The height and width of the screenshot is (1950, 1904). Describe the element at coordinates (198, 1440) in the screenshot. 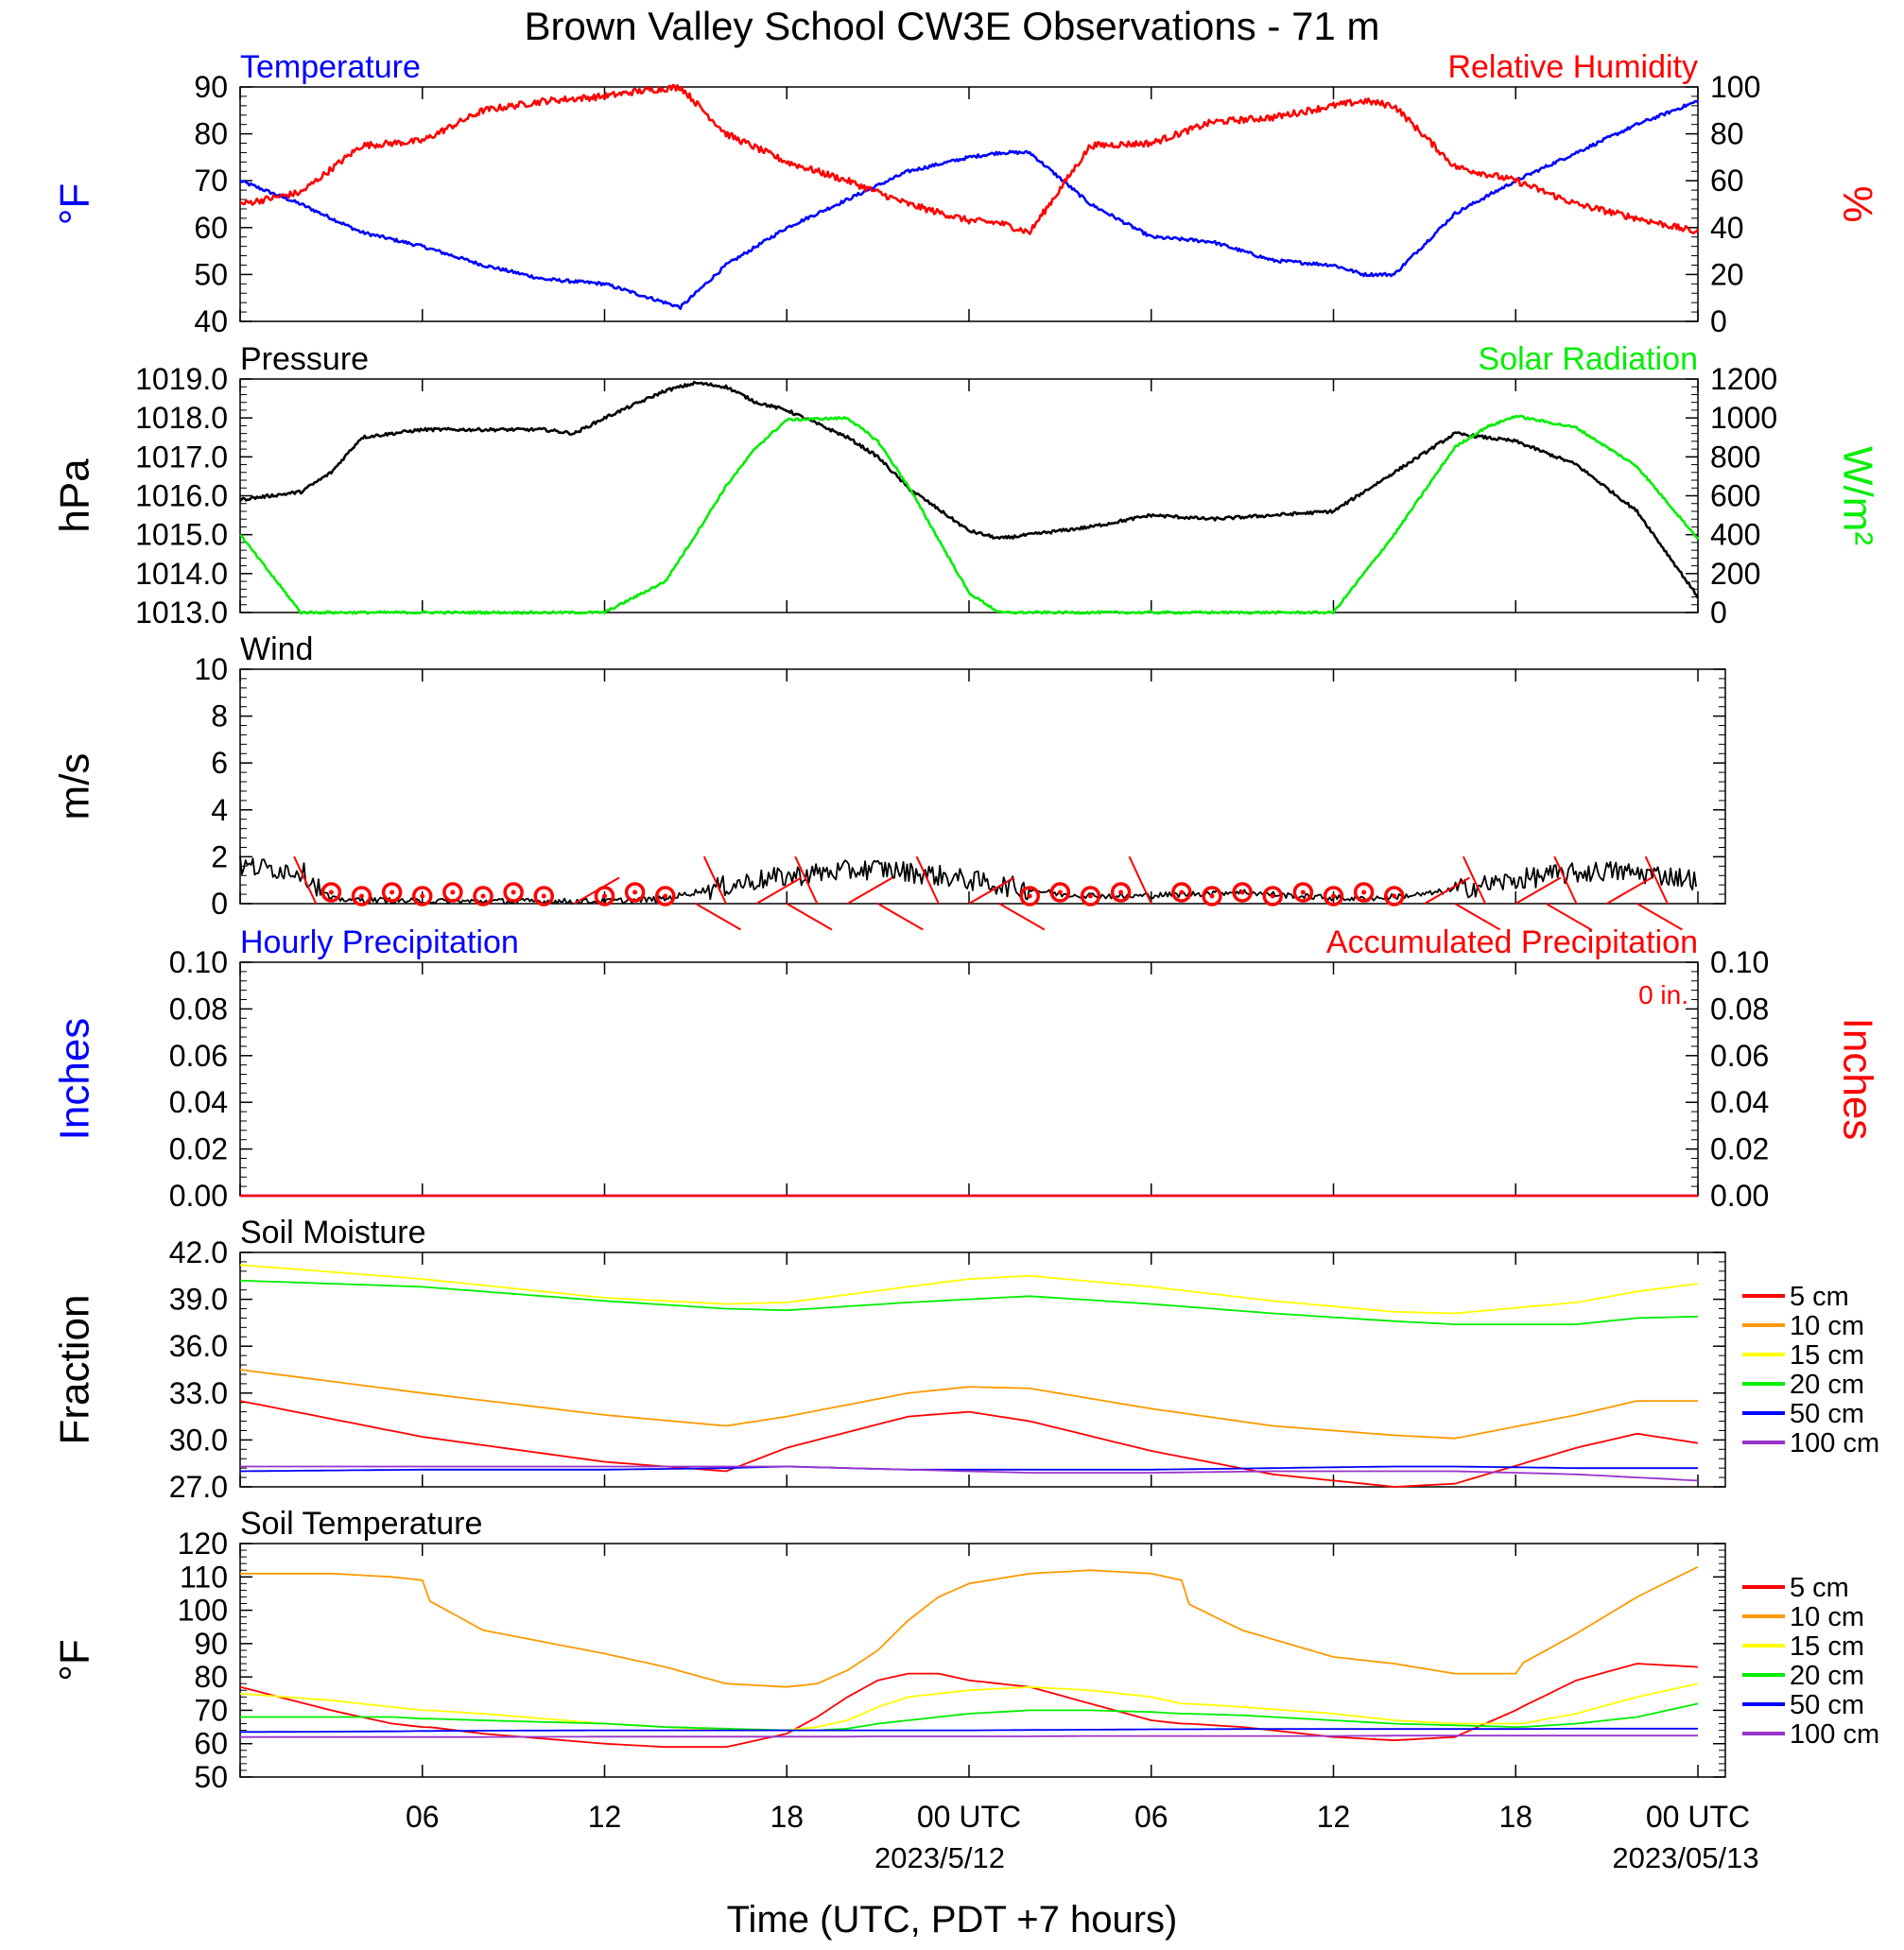

I see `left-tick-label: 30.0` at that location.